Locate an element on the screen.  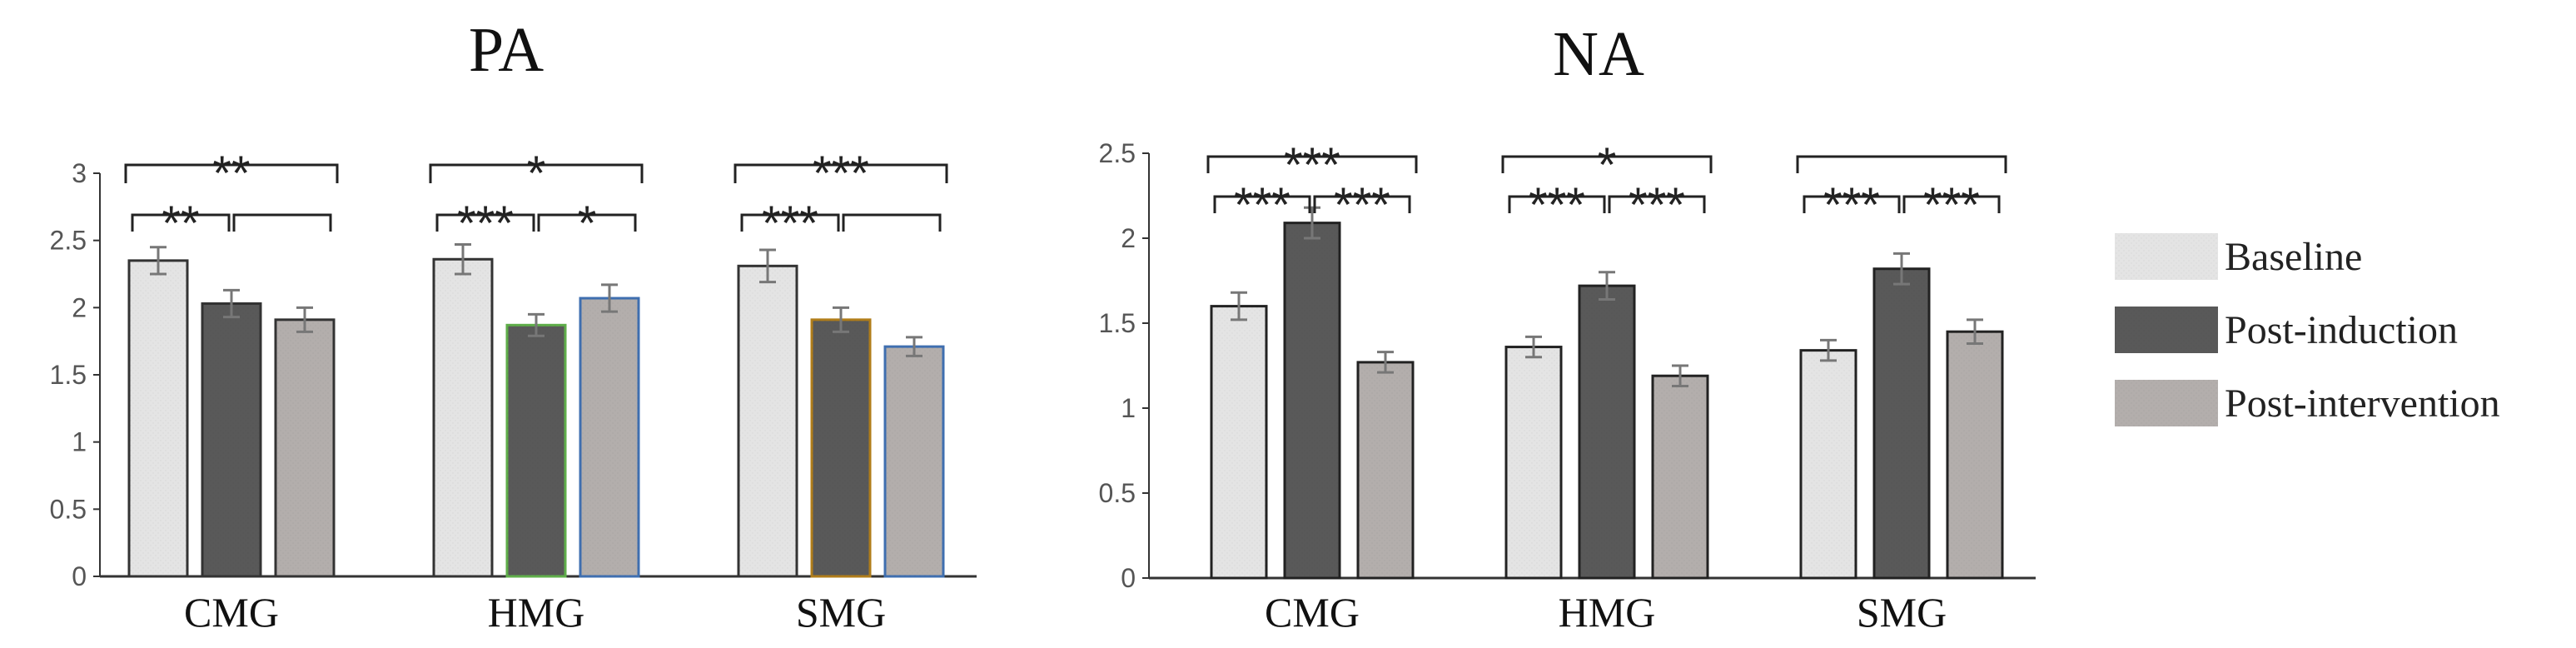
pa-category-label: HMG is located at coordinates (536, 612).